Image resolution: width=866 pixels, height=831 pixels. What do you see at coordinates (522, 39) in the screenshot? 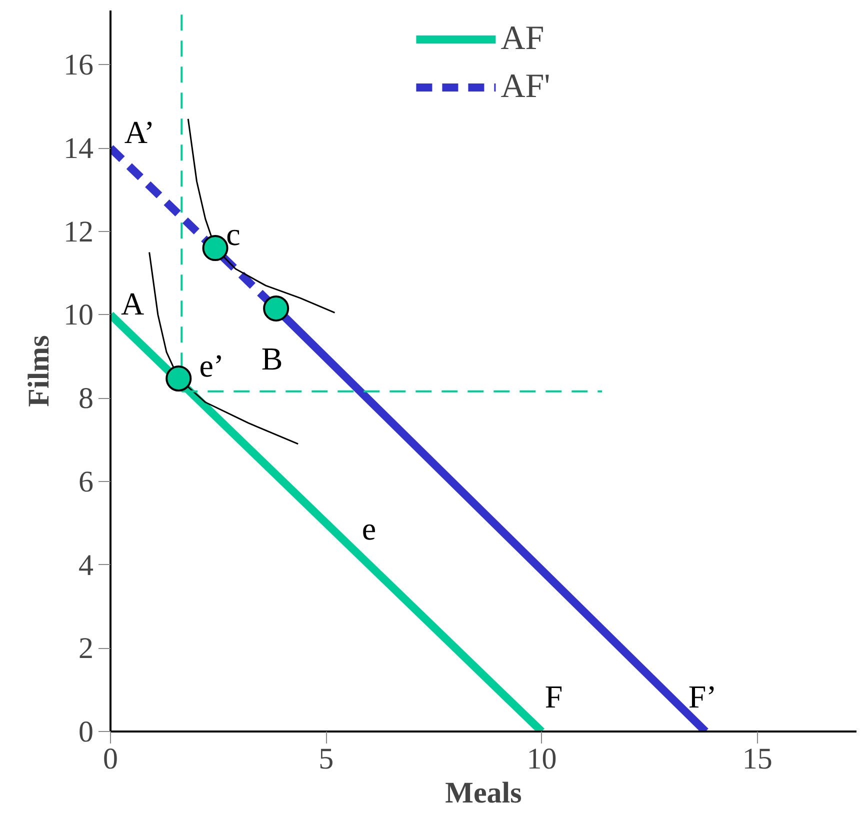
I see `legend-label: AF` at bounding box center [522, 39].